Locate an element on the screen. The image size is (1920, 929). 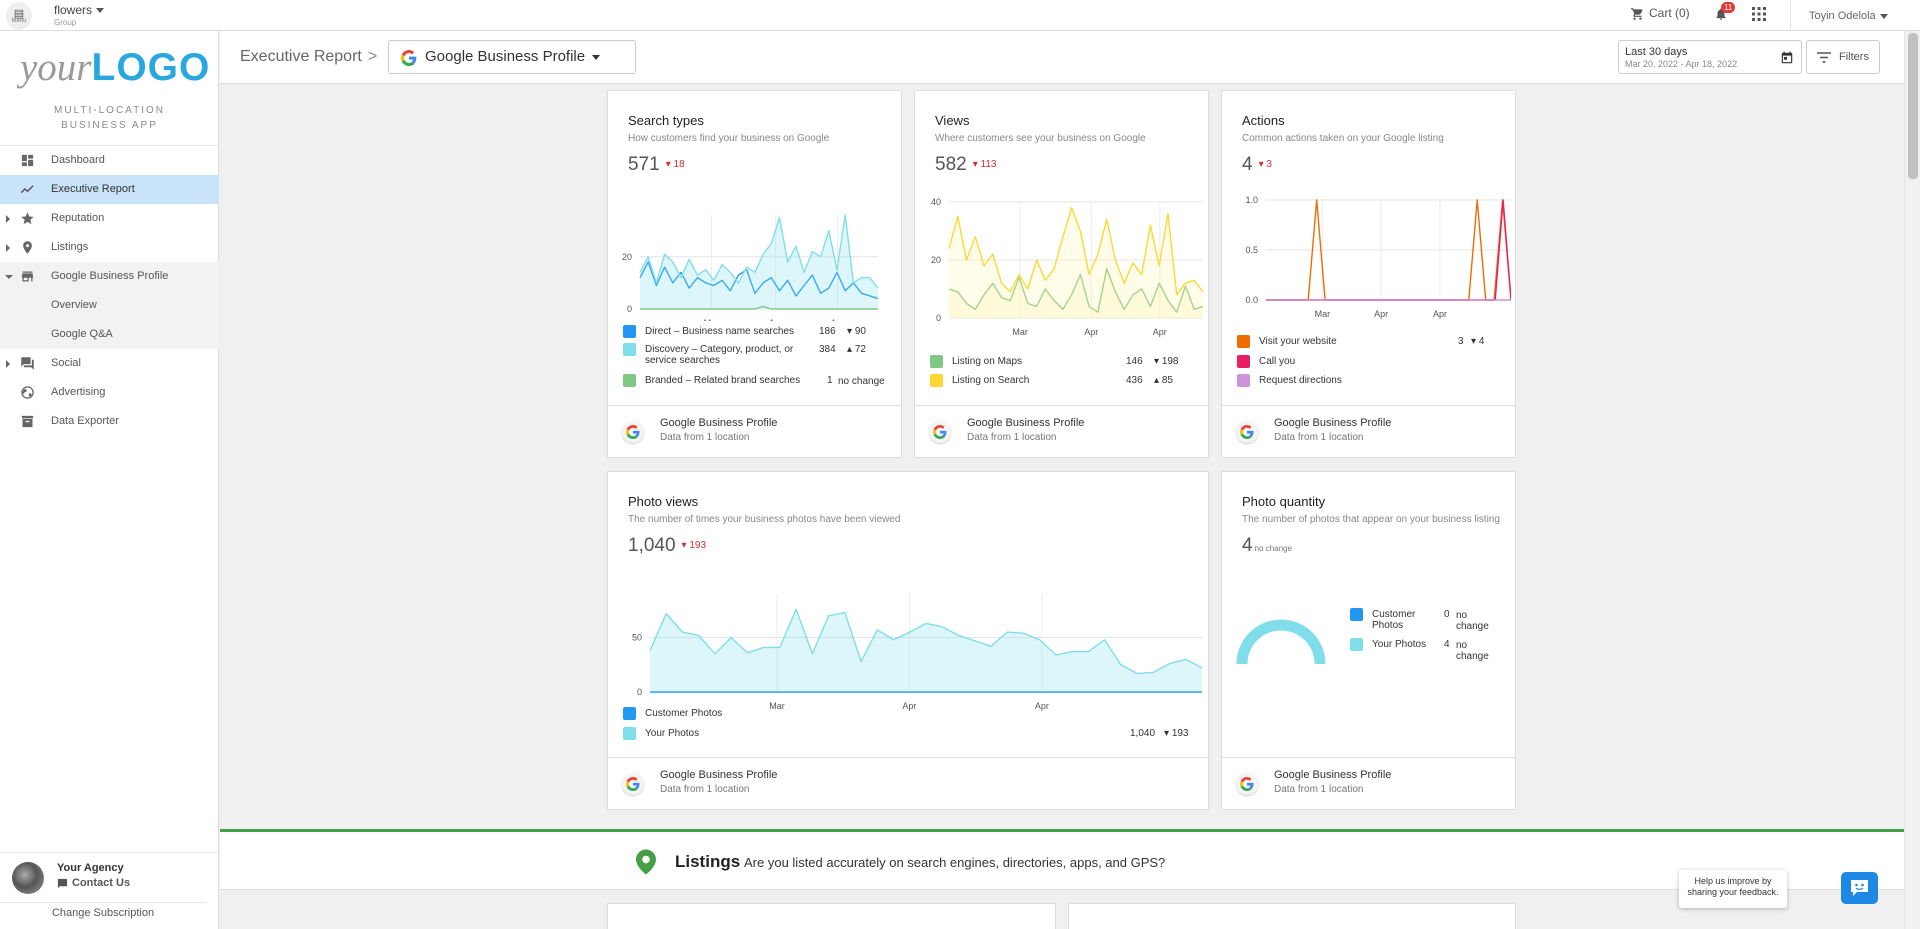
user-menu: Toyin Odelola is located at coordinates (1842, 15).